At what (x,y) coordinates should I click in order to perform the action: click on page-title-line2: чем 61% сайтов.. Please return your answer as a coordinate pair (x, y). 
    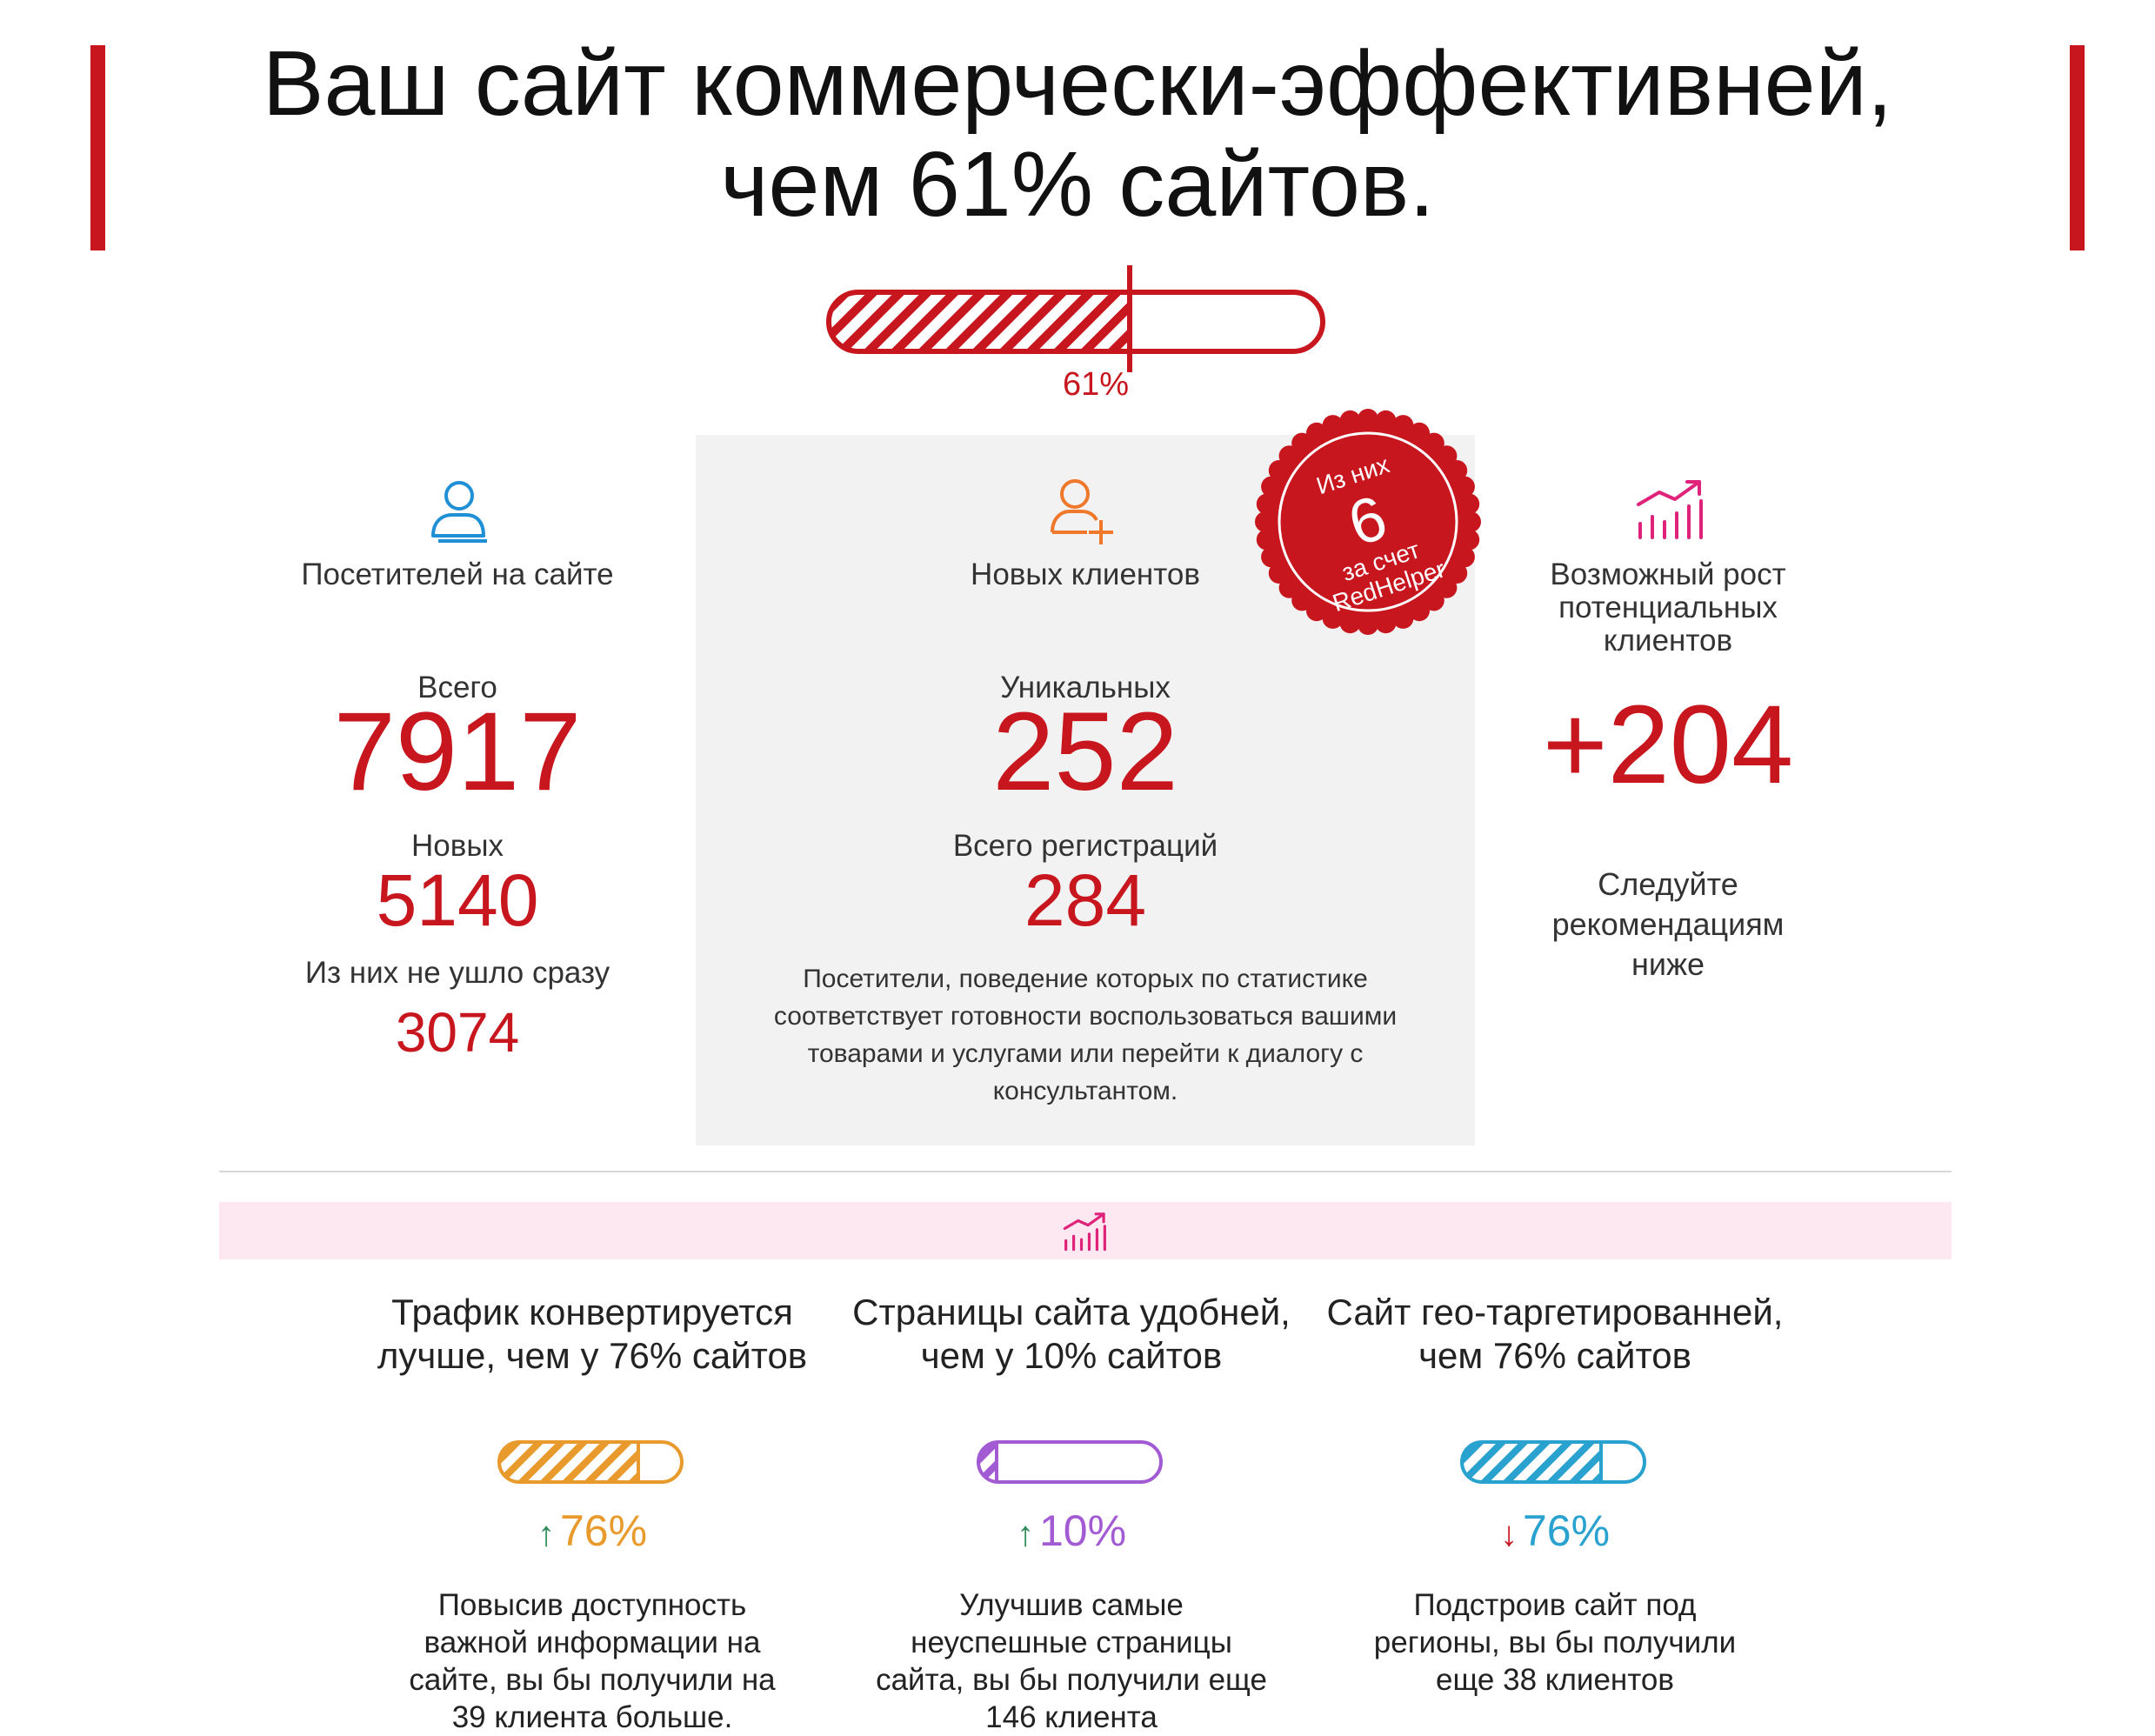
    Looking at the image, I should click on (1077, 184).